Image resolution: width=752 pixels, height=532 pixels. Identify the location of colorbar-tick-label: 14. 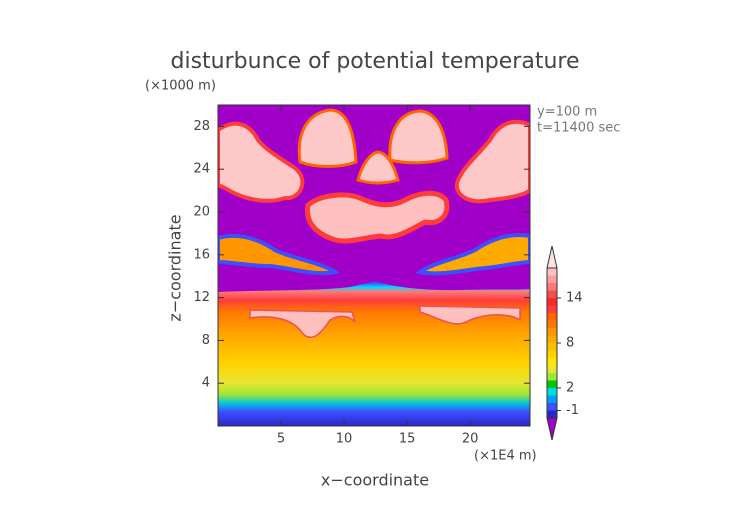
(574, 298).